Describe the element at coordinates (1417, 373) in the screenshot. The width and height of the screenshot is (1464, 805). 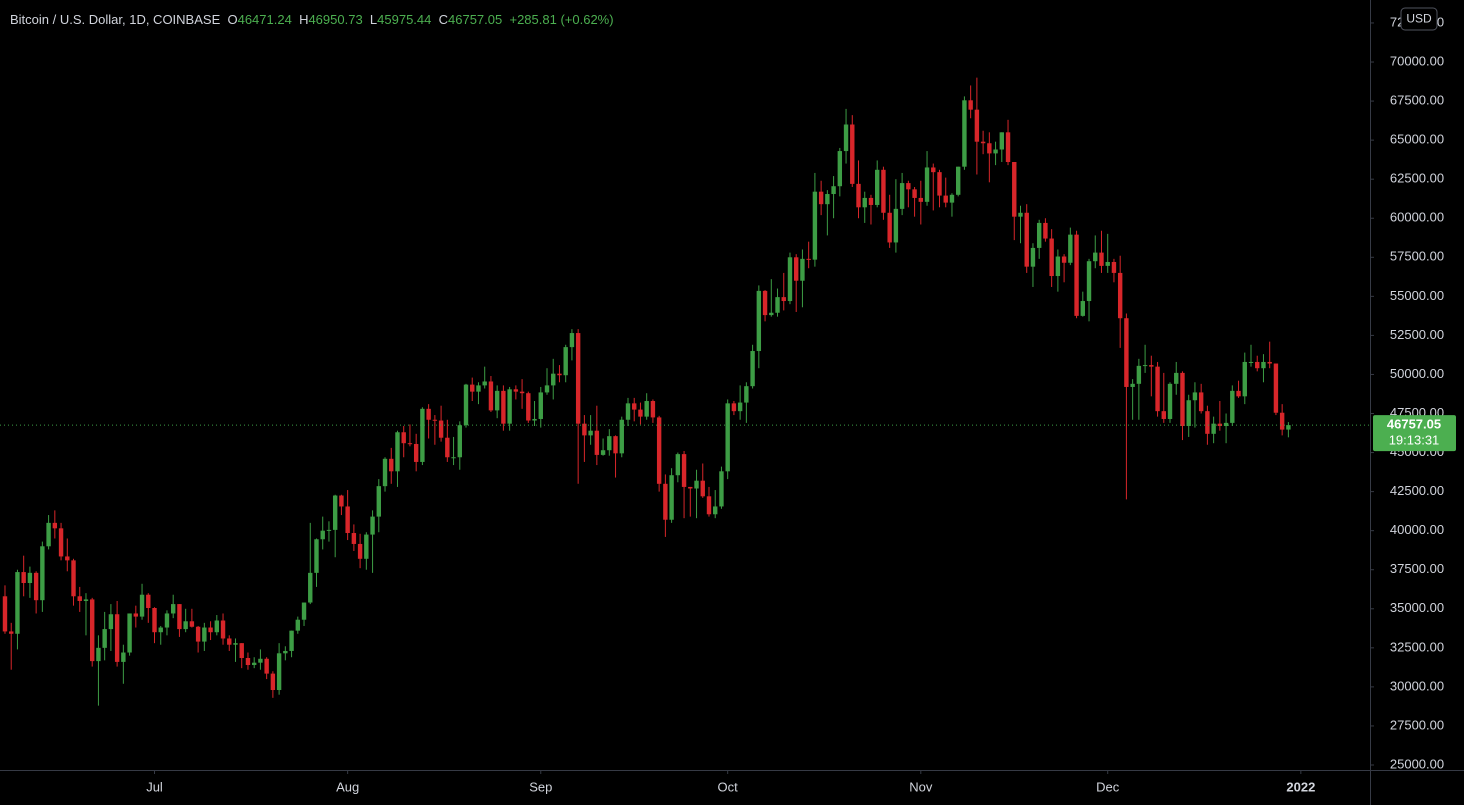
I see `y-tick-label: 50000.00` at that location.